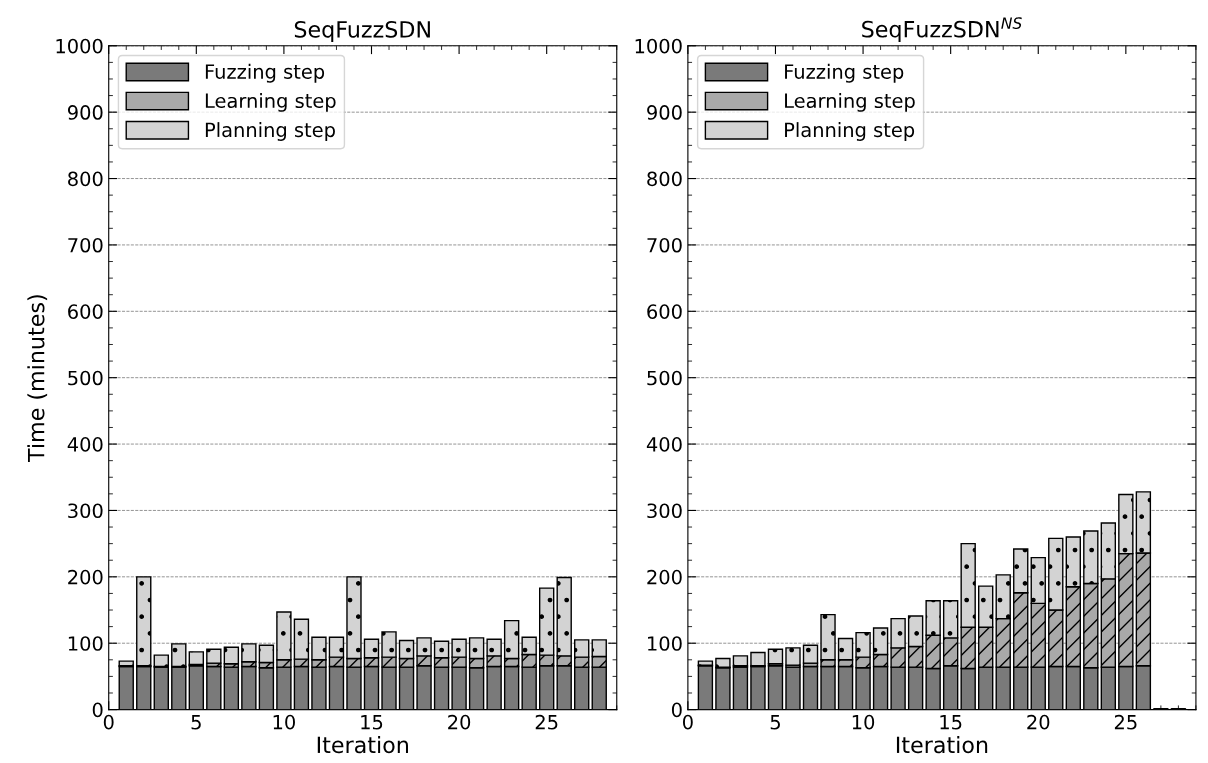 The image size is (1208, 763). Describe the element at coordinates (942, 29) in the screenshot. I see `chart-title: SeqFuzzSDN$^{NS}$` at that location.